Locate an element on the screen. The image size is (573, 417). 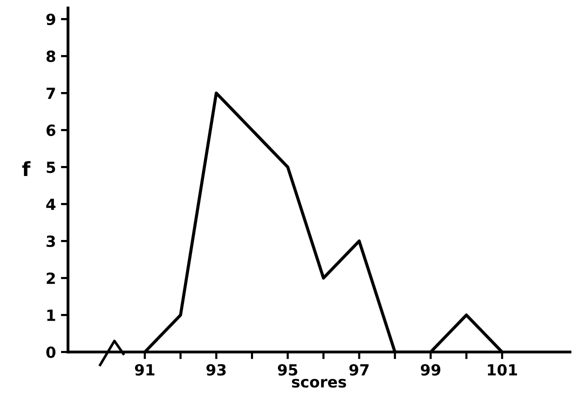
x-axis-title: scores is located at coordinates (319, 383).